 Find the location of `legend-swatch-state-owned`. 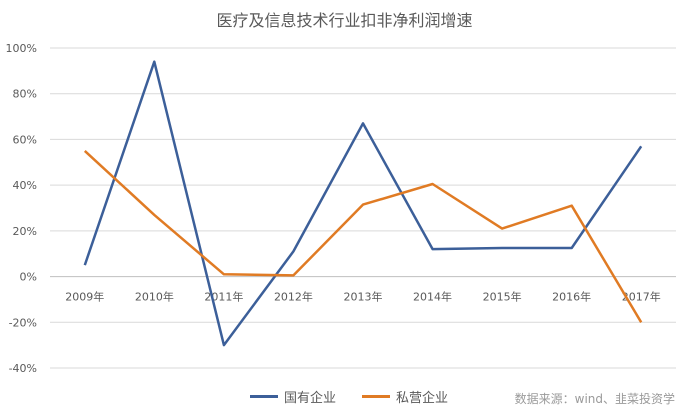

legend-swatch-state-owned is located at coordinates (264, 396).